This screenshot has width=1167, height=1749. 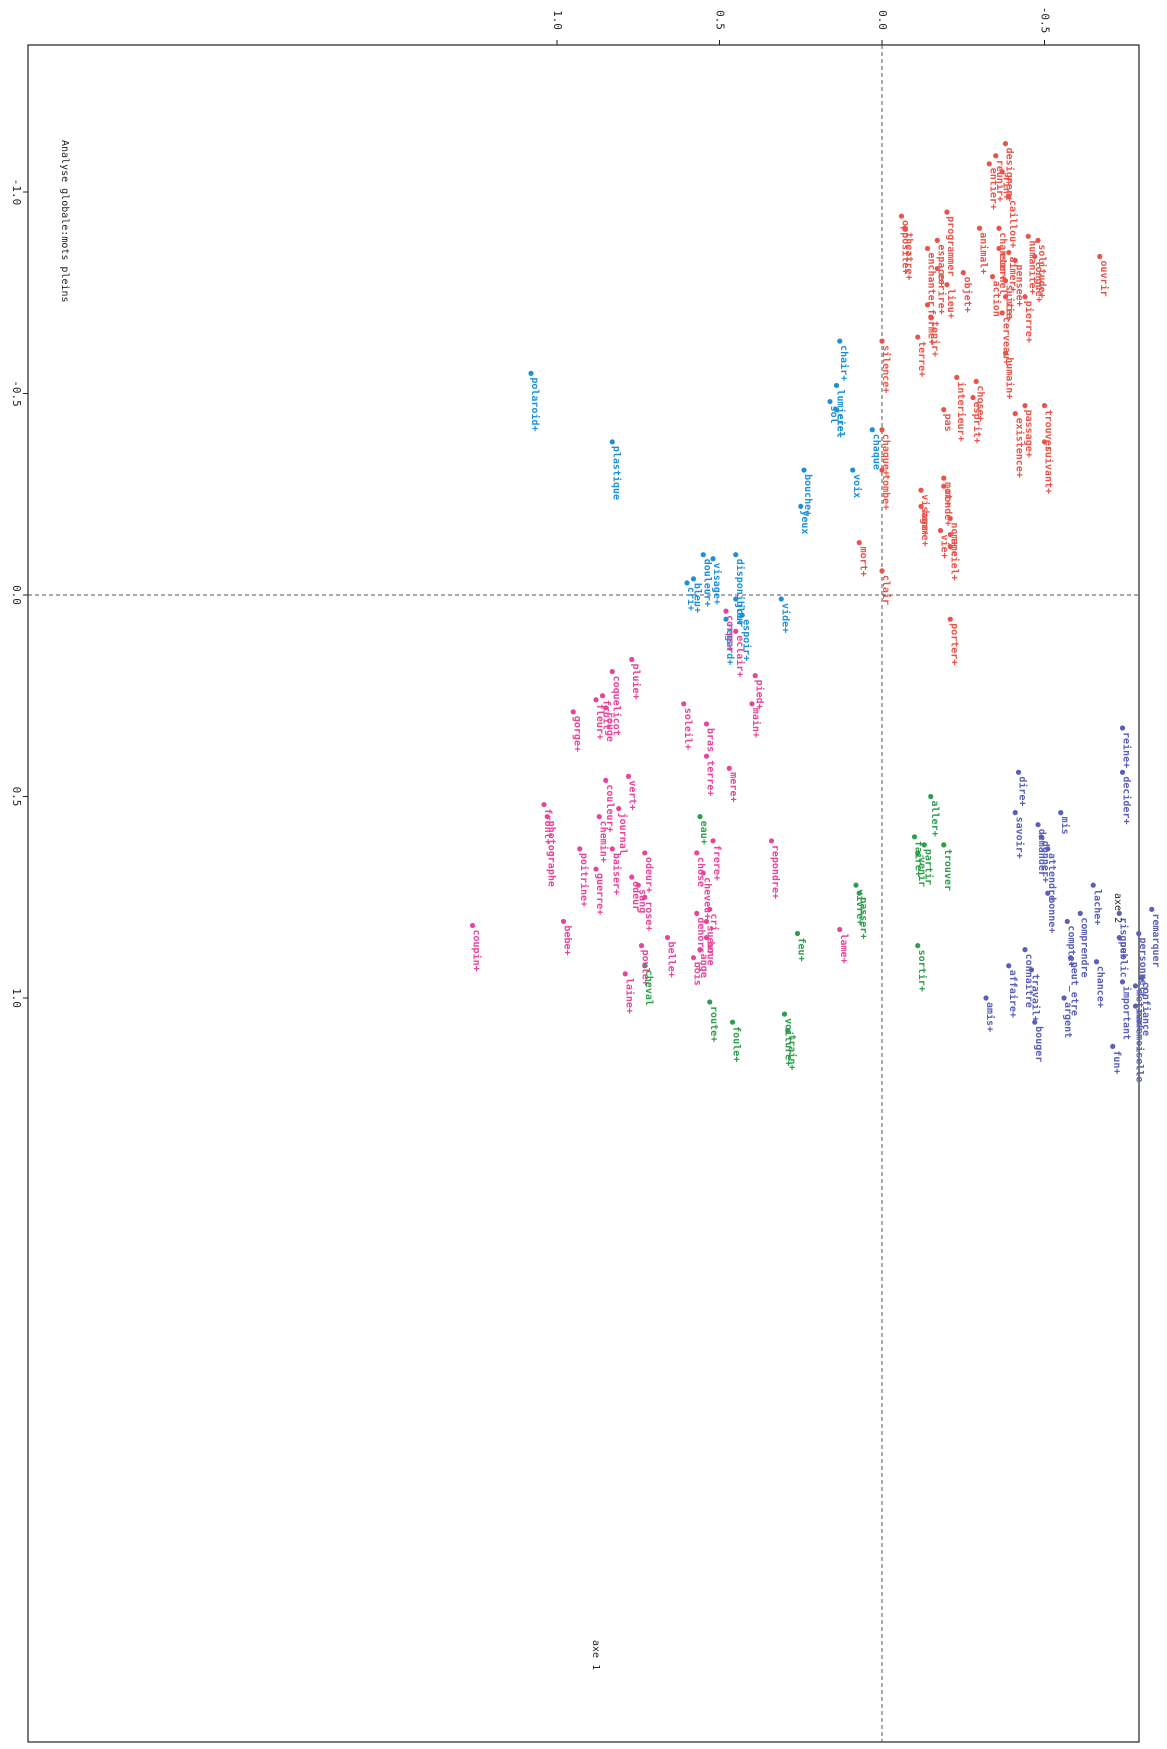 I want to click on point-label: poule+, so click(x=645, y=968).